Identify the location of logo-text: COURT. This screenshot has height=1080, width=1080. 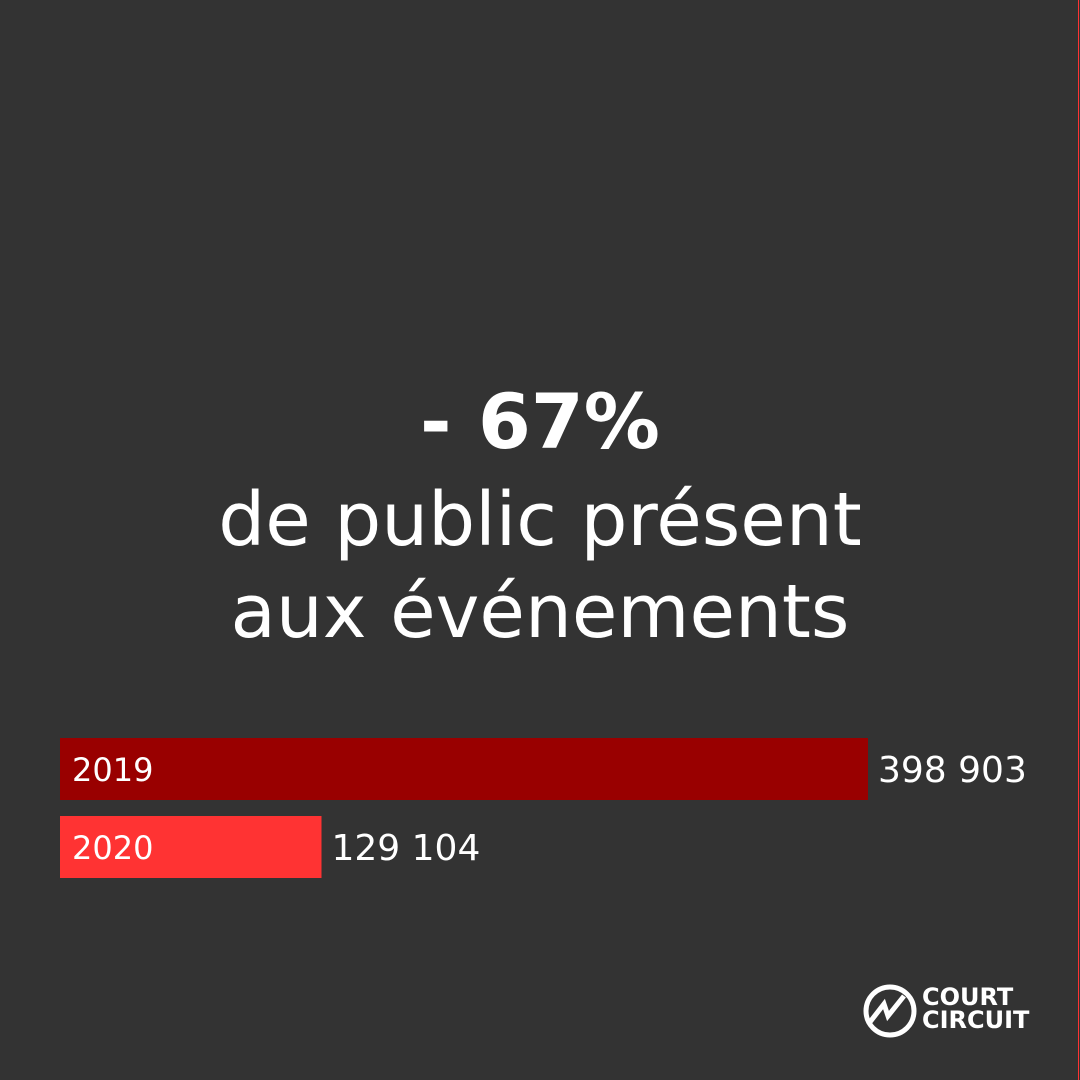
(968, 997).